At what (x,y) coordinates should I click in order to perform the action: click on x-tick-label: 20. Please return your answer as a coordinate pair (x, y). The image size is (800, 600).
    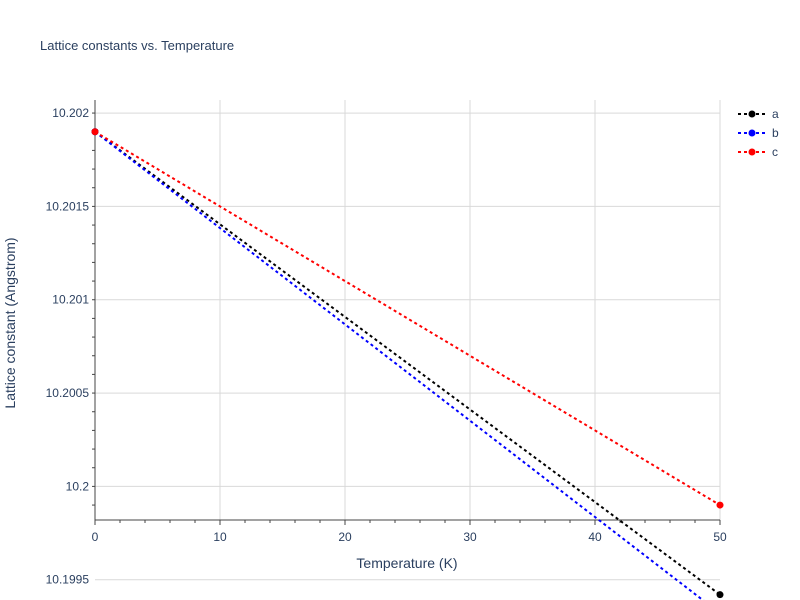
    Looking at the image, I should click on (345, 537).